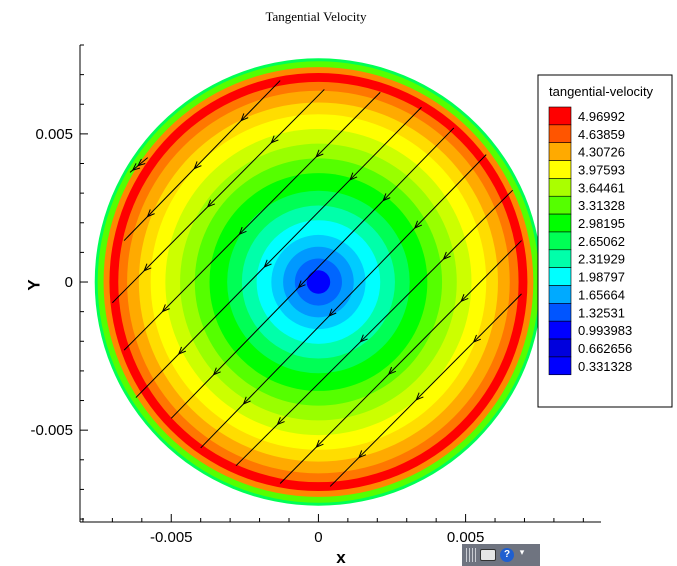  I want to click on drag-grip-icon, so click(471, 555).